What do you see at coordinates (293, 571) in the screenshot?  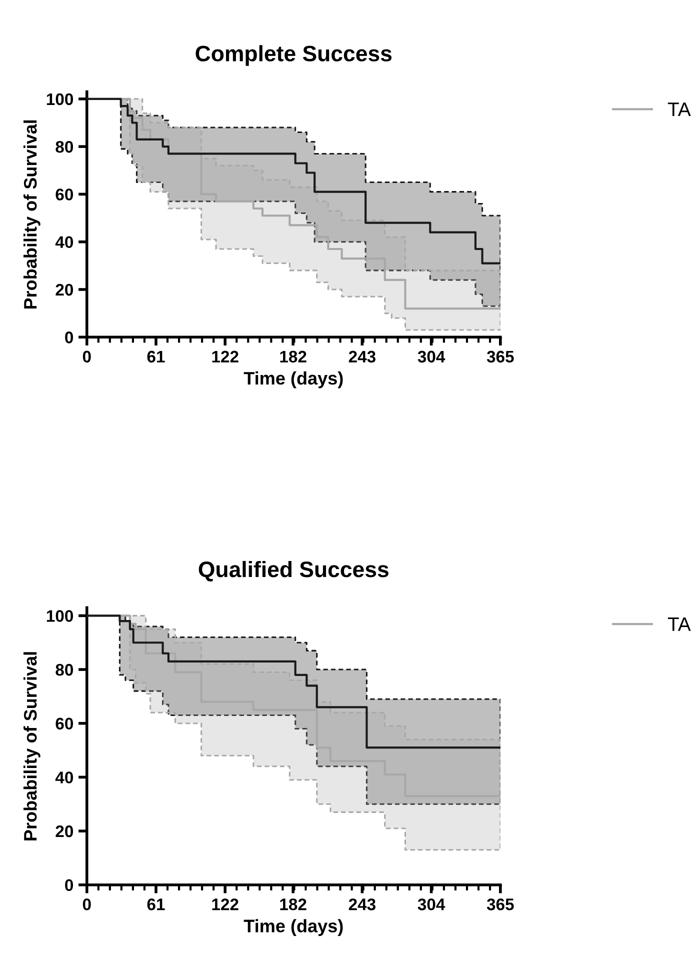 I see `chart-title: Qualified Success` at bounding box center [293, 571].